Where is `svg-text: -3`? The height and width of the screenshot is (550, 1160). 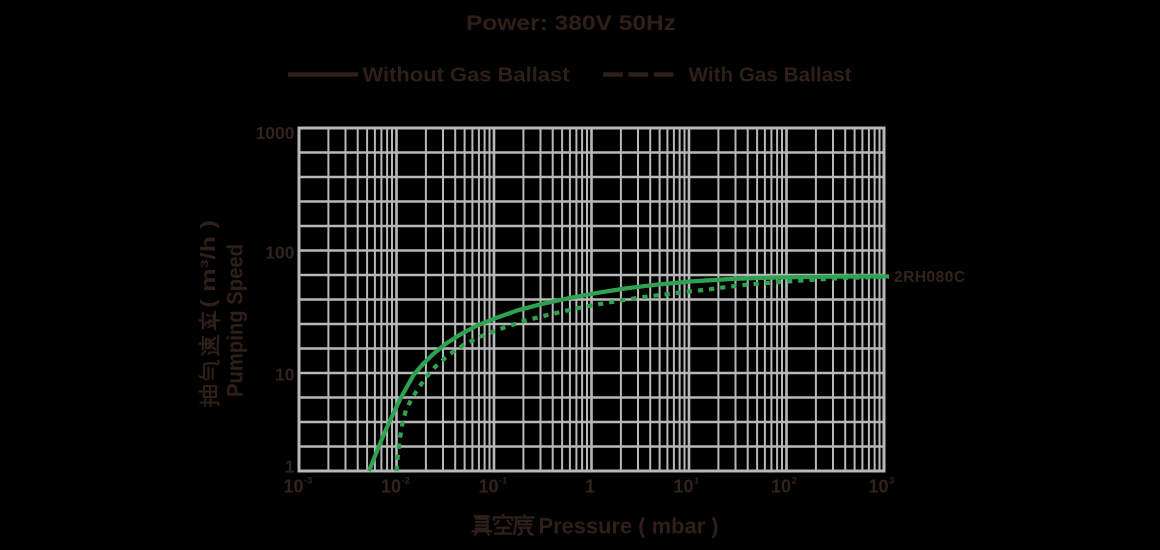
svg-text: -3 is located at coordinates (308, 481).